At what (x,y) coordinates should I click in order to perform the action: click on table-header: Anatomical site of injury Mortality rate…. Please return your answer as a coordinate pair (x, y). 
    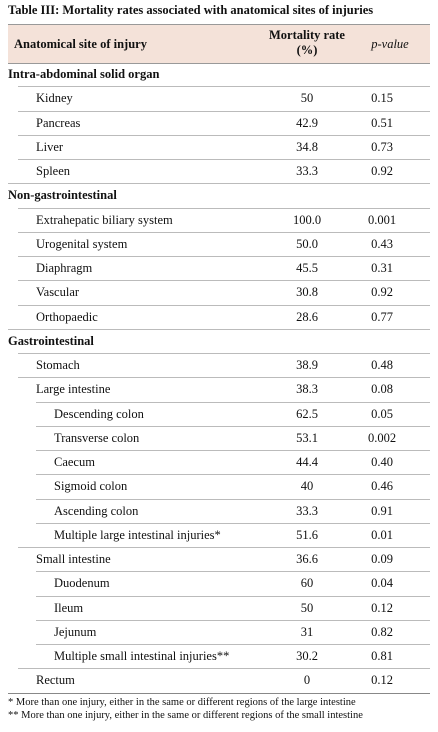
    Looking at the image, I should click on (219, 44).